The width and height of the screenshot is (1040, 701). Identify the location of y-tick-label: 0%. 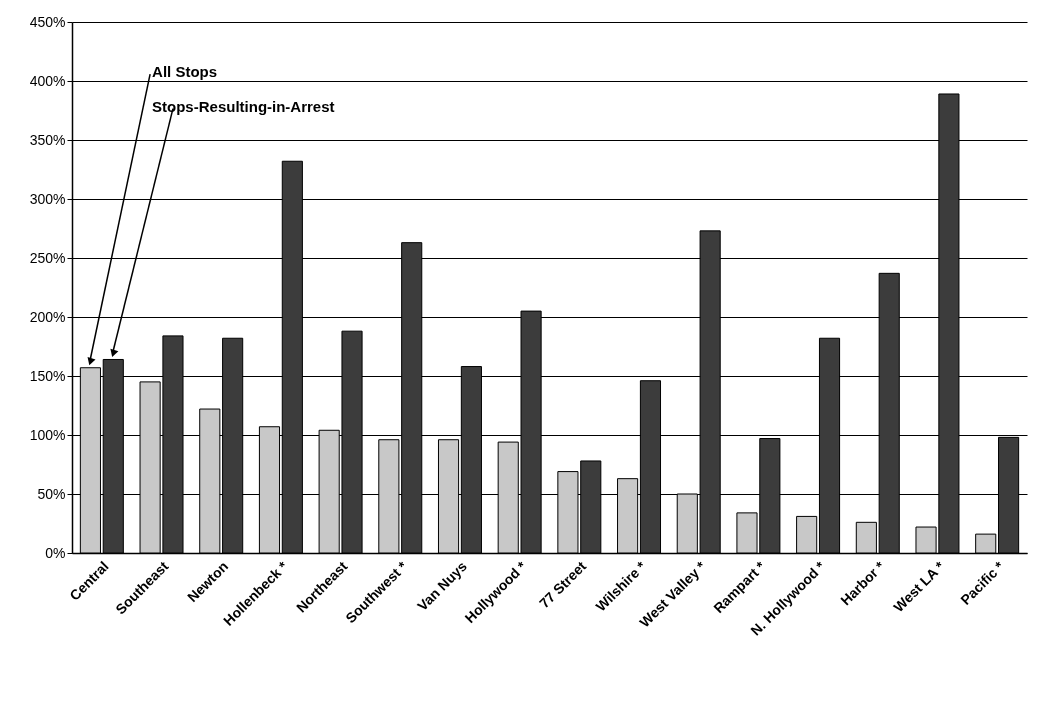
(55, 552).